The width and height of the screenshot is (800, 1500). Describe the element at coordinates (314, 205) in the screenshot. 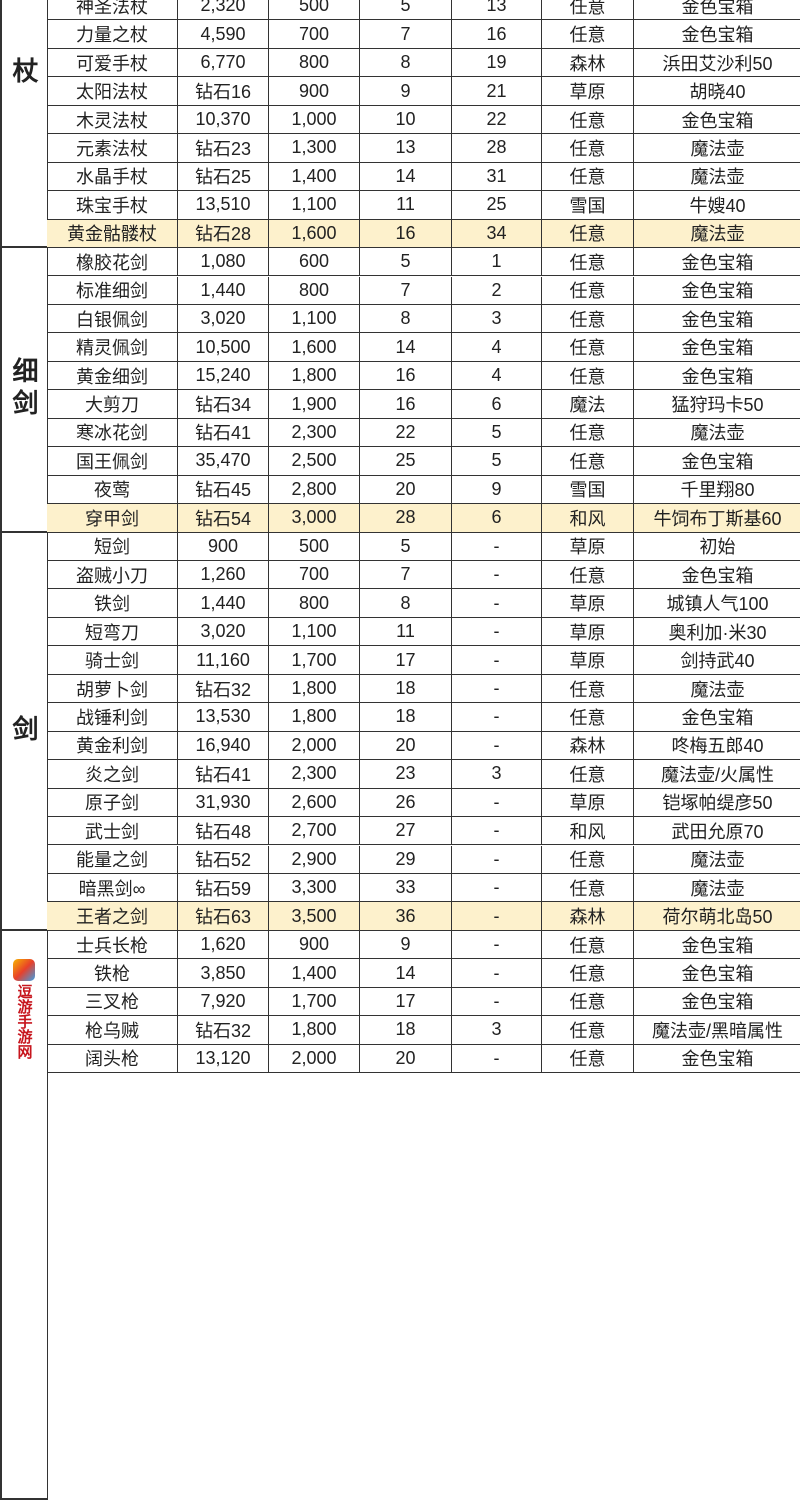

I see `cell-attack: 1,100` at that location.